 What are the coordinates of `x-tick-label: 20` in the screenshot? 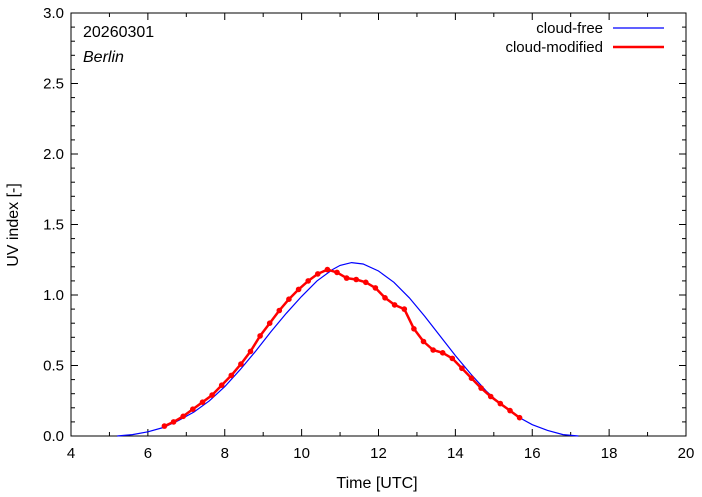 It's located at (686, 453).